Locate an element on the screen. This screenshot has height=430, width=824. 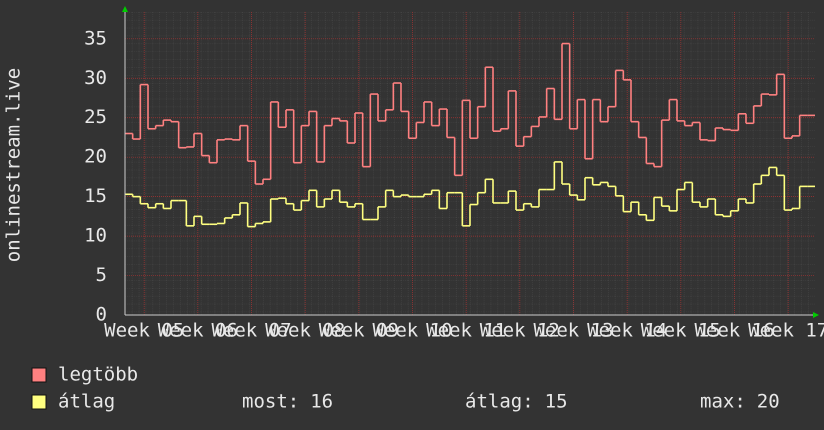
stat-label: átlag: is located at coordinates (499, 402).